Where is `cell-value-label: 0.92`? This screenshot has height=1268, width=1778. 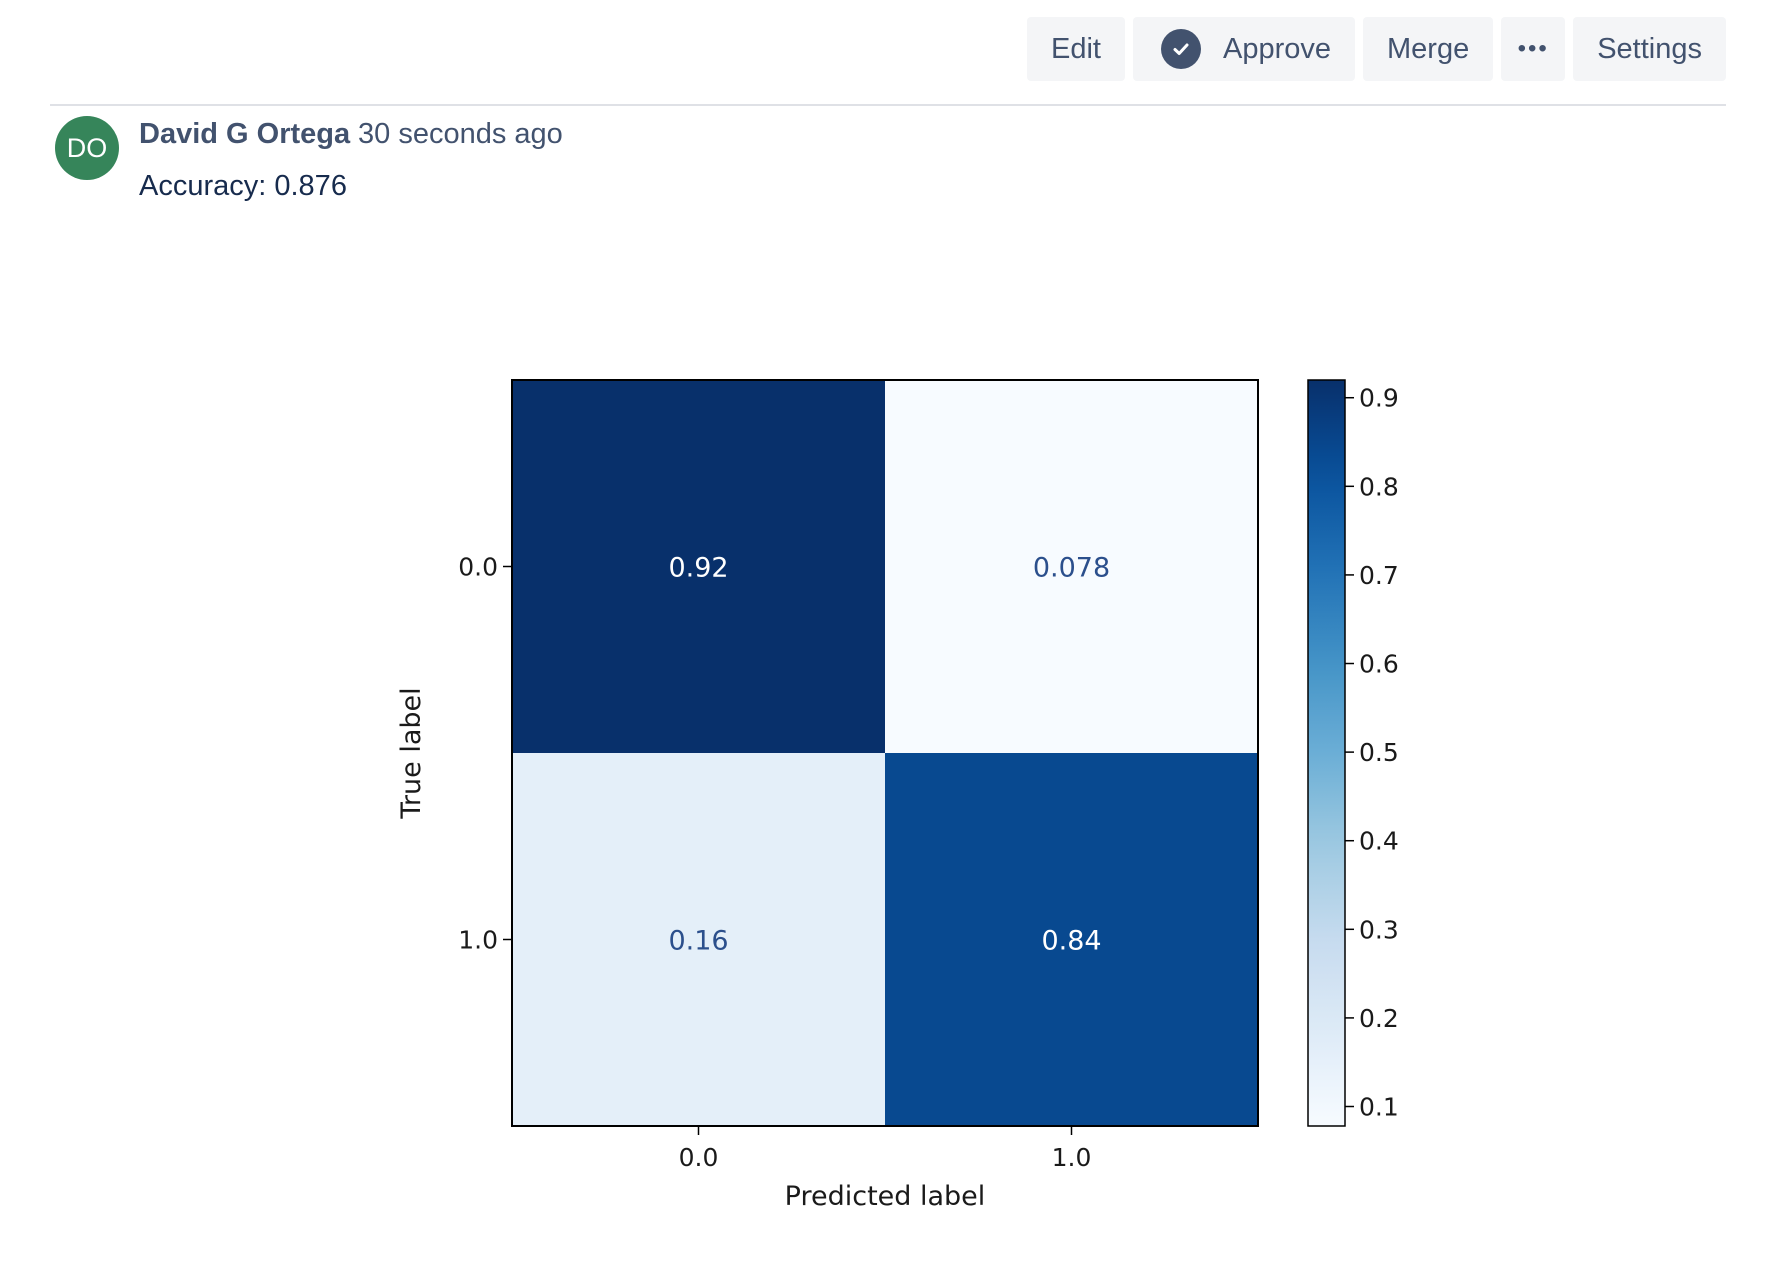
cell-value-label: 0.92 is located at coordinates (698, 568).